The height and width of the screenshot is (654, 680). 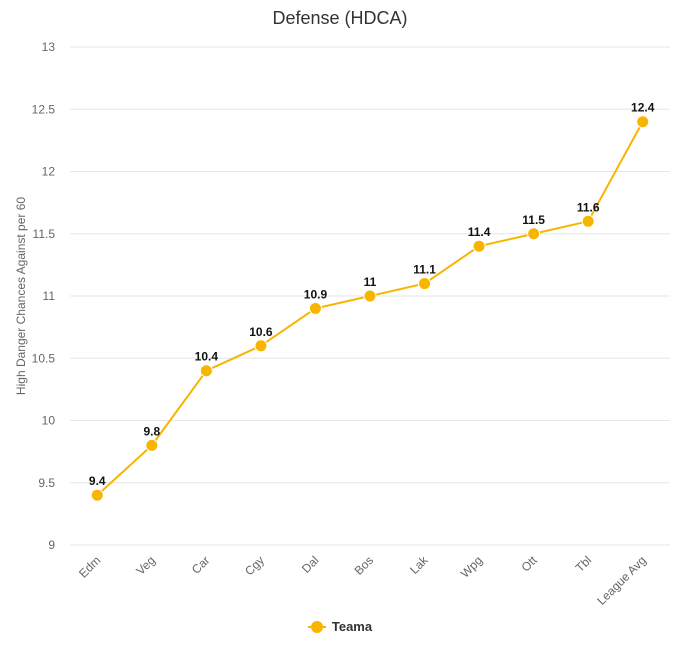 I want to click on y-tick-label: 10, so click(x=49, y=421).